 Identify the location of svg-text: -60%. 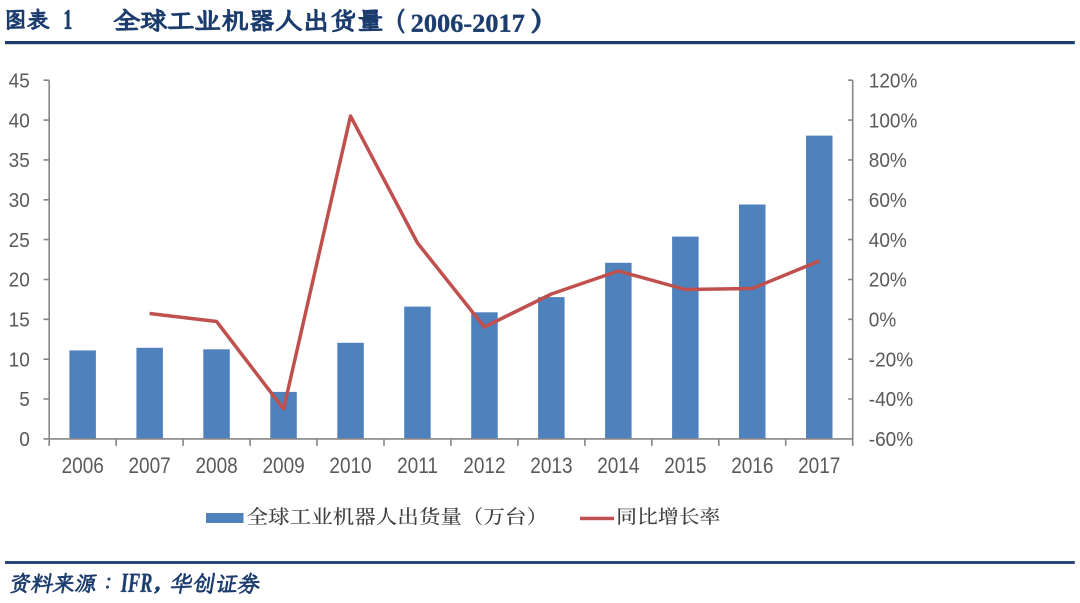
(891, 439).